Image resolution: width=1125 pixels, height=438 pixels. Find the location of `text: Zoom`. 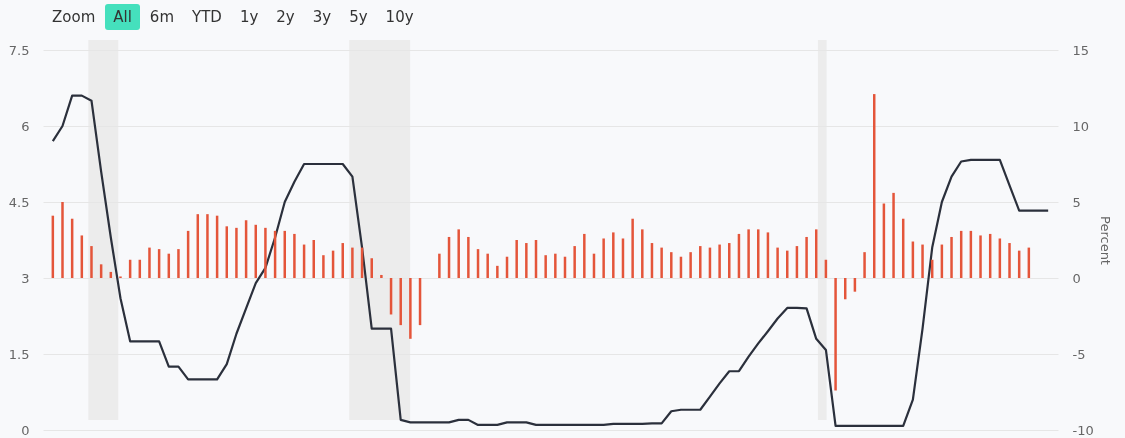

text: Zoom is located at coordinates (74, 17).